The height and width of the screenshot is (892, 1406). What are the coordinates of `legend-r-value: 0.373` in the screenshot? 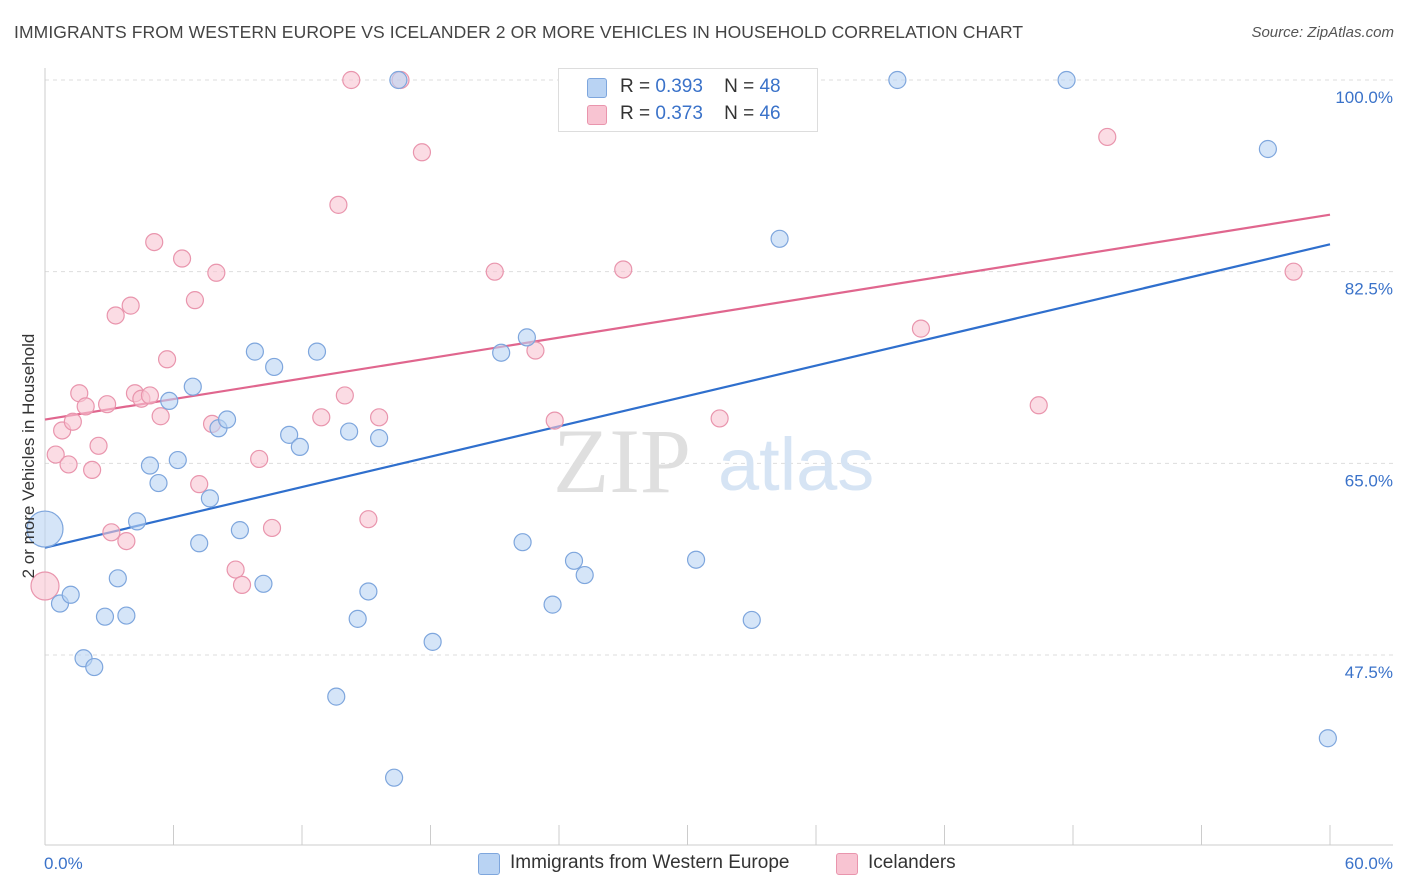 It's located at (679, 113).